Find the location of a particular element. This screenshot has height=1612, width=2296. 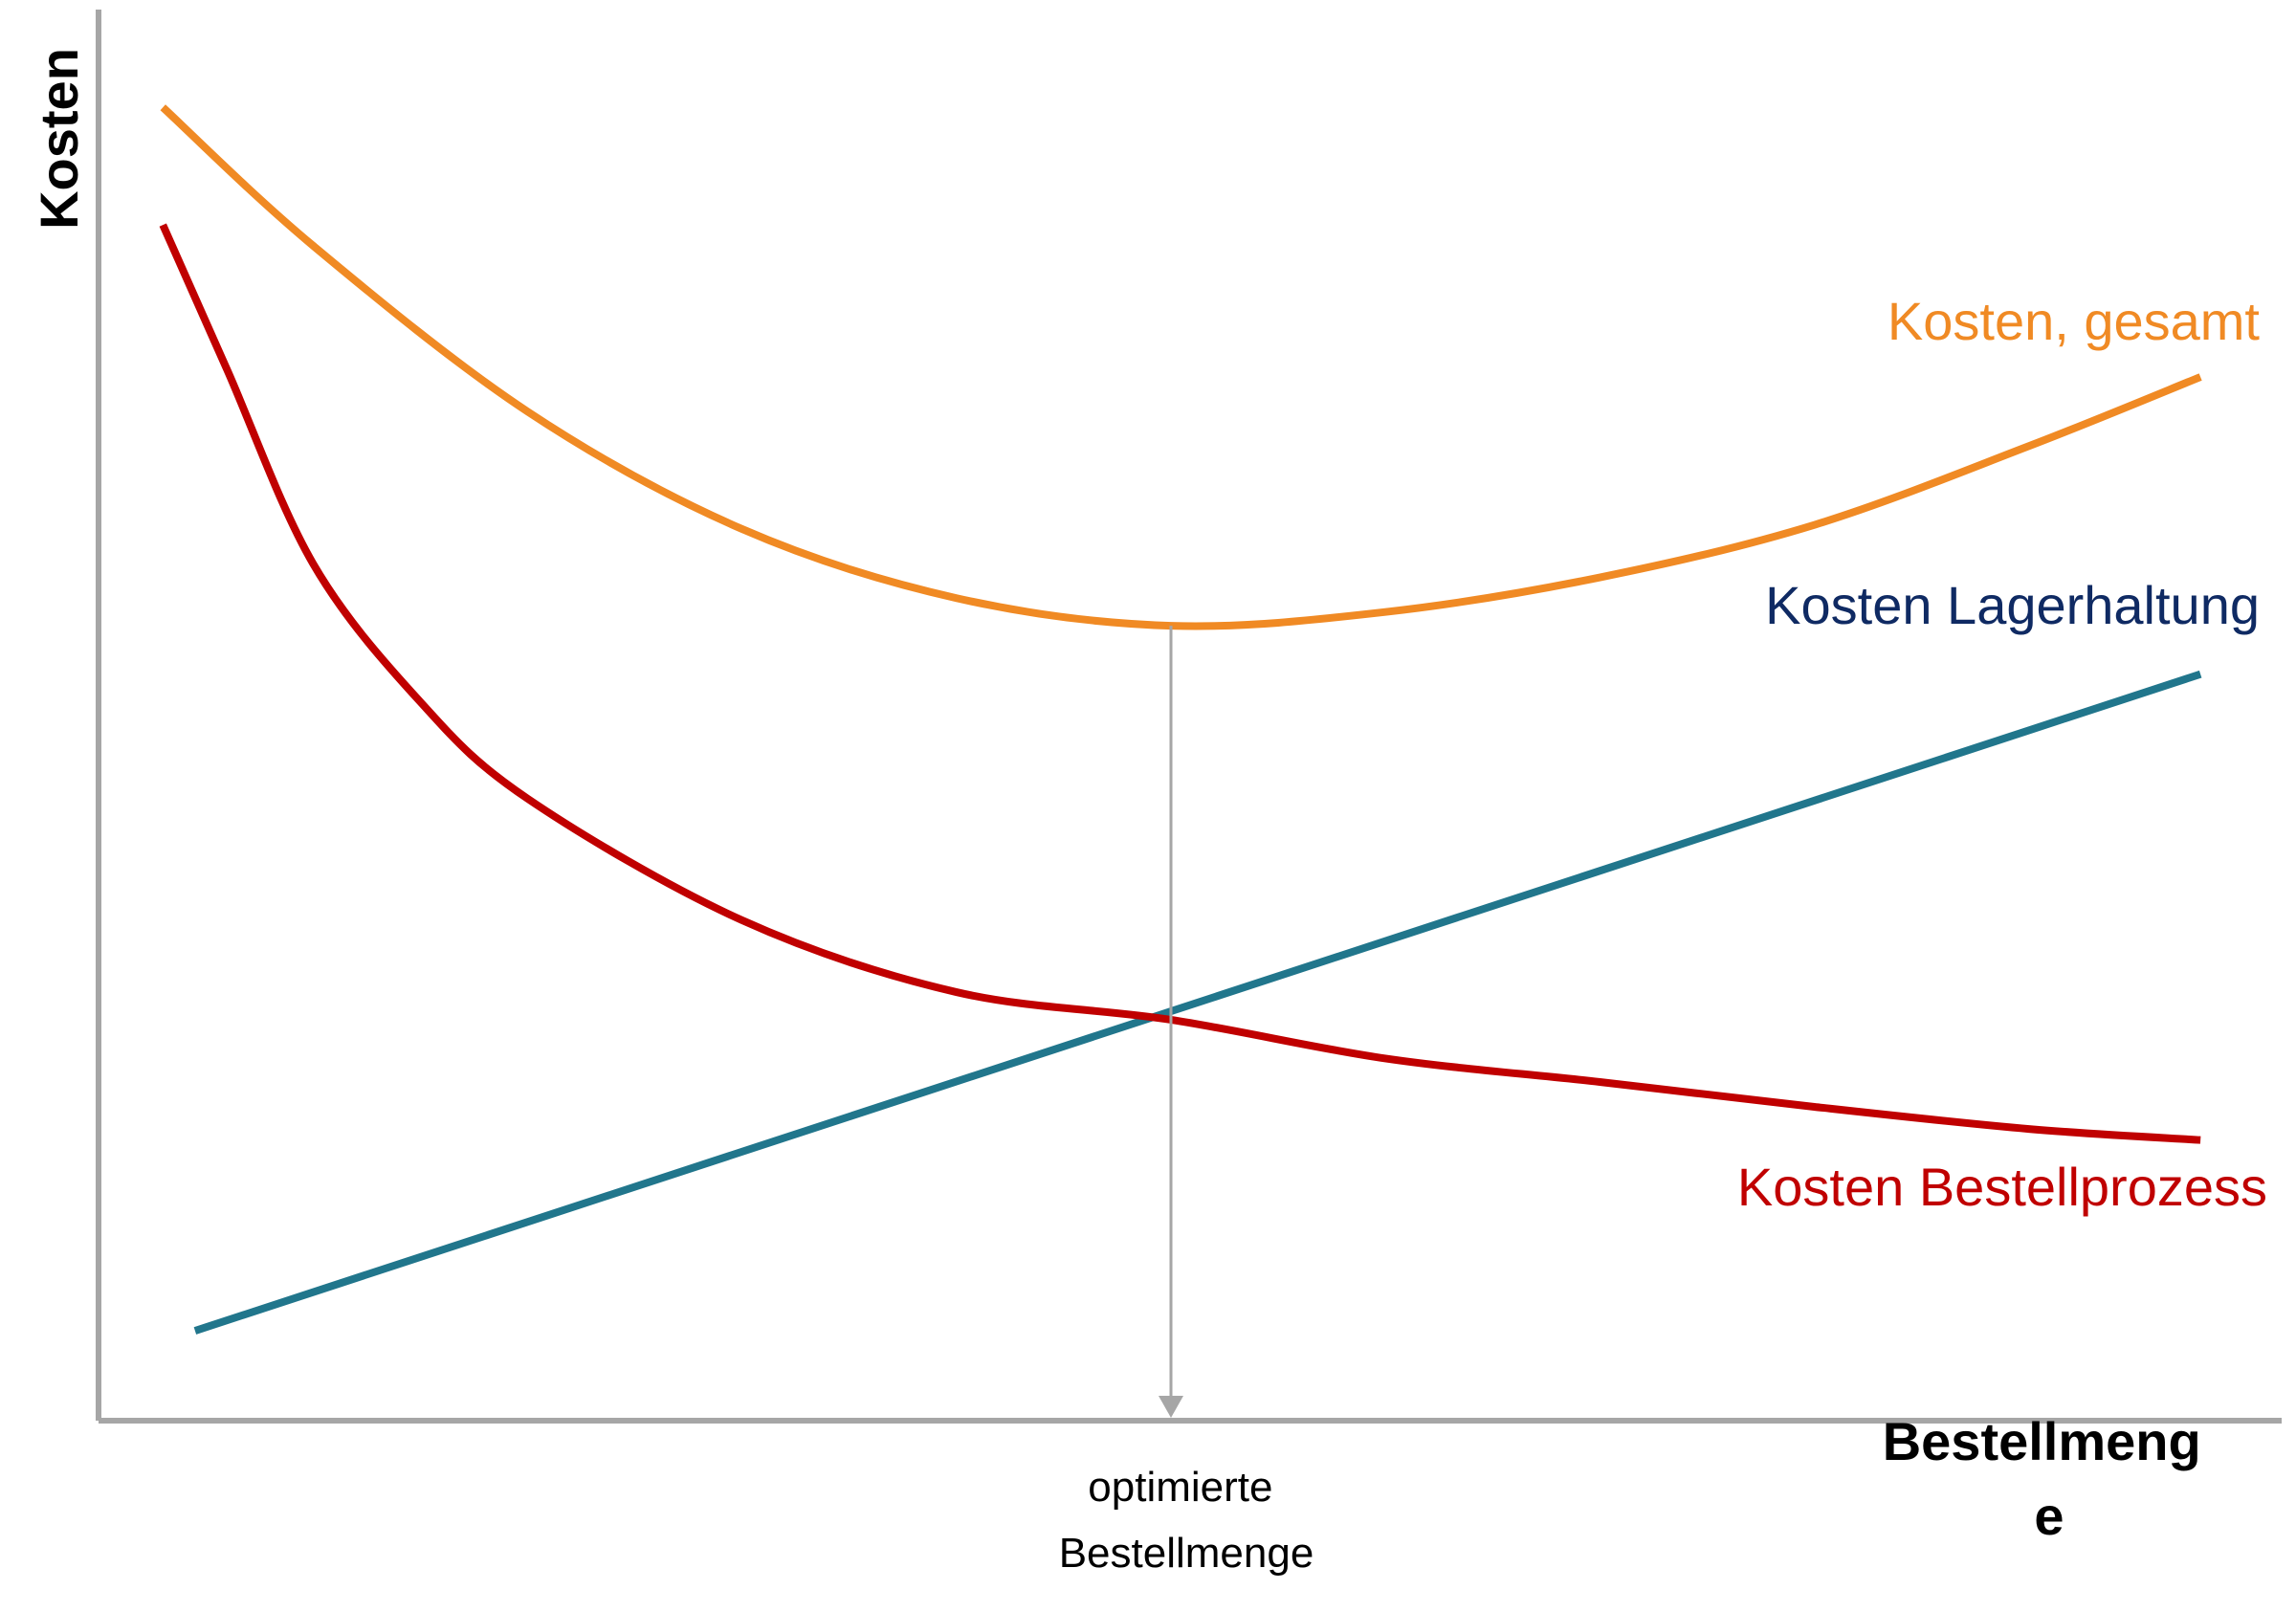

y-axis-label: Kosten is located at coordinates (59, 139).